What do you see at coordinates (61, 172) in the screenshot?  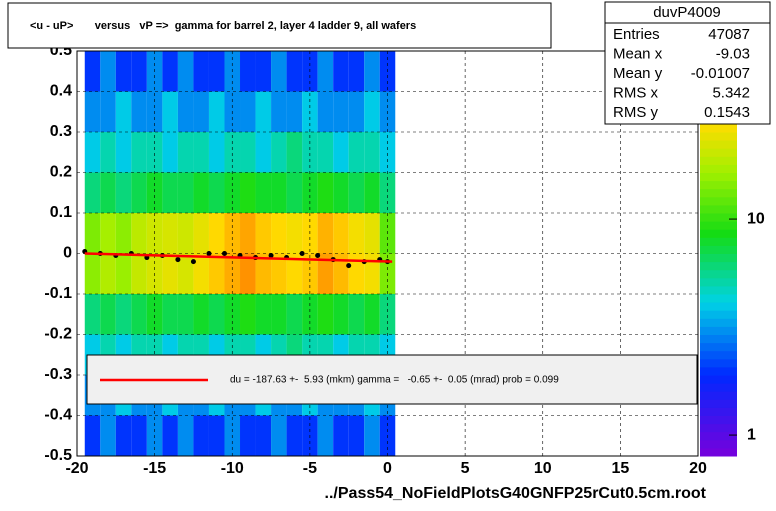 I see `y-tick-label: 0.2` at bounding box center [61, 172].